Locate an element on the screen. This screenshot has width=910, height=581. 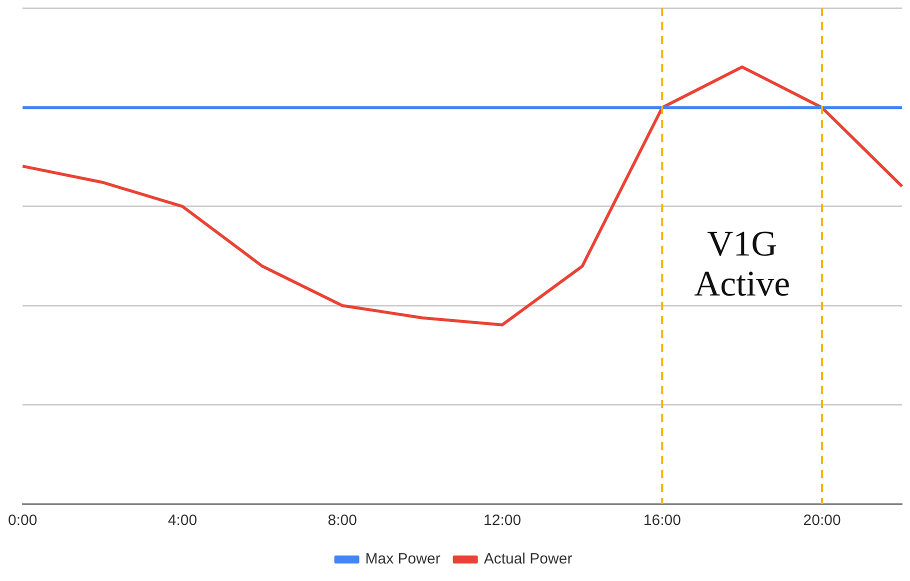
x-tick-label: 0:00 is located at coordinates (23, 521).